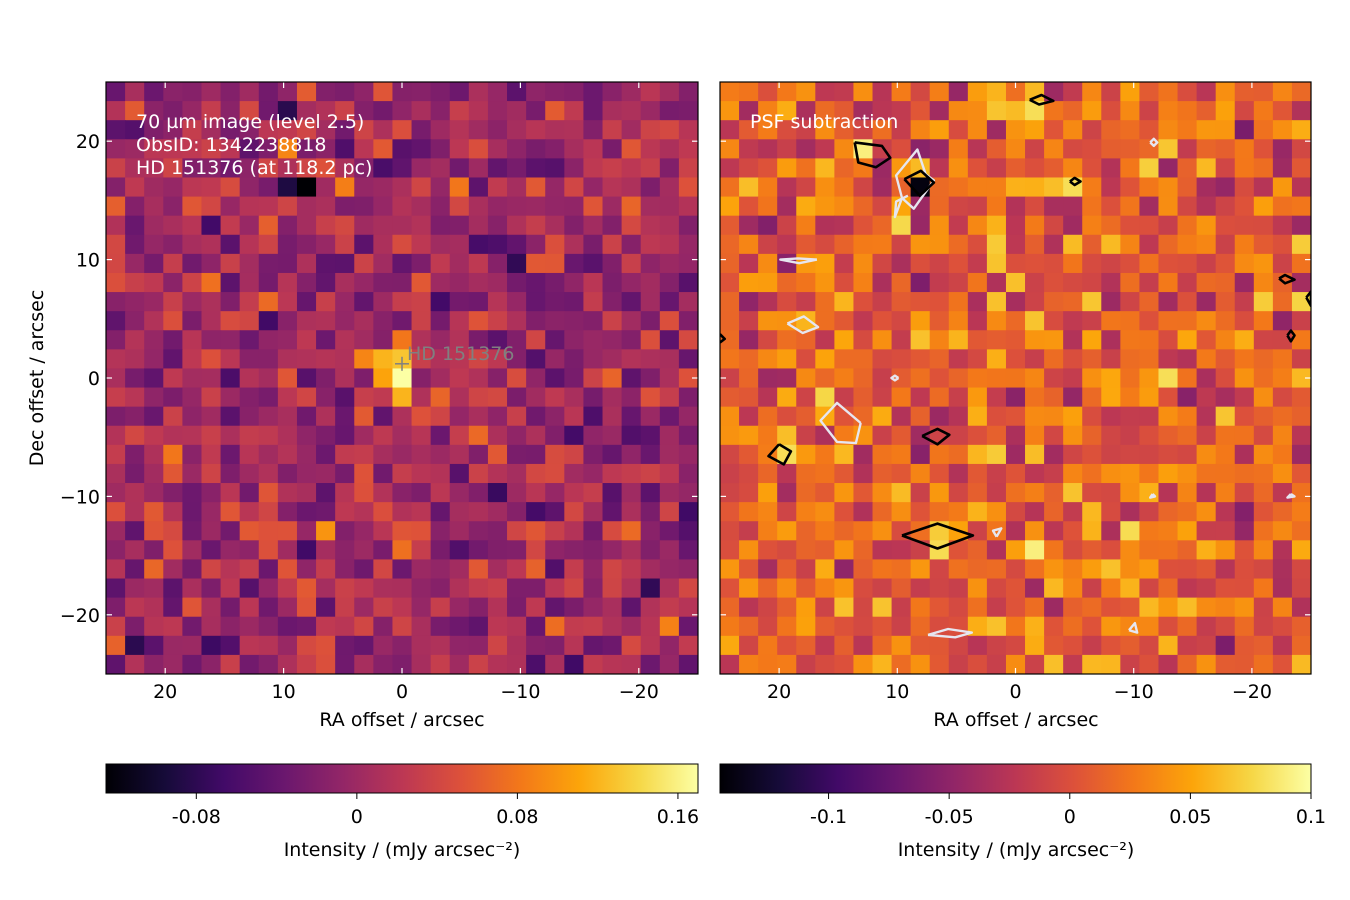 The width and height of the screenshot is (1350, 900). What do you see at coordinates (1190, 817) in the screenshot?
I see `colorbar-tick-label: 0.05` at bounding box center [1190, 817].